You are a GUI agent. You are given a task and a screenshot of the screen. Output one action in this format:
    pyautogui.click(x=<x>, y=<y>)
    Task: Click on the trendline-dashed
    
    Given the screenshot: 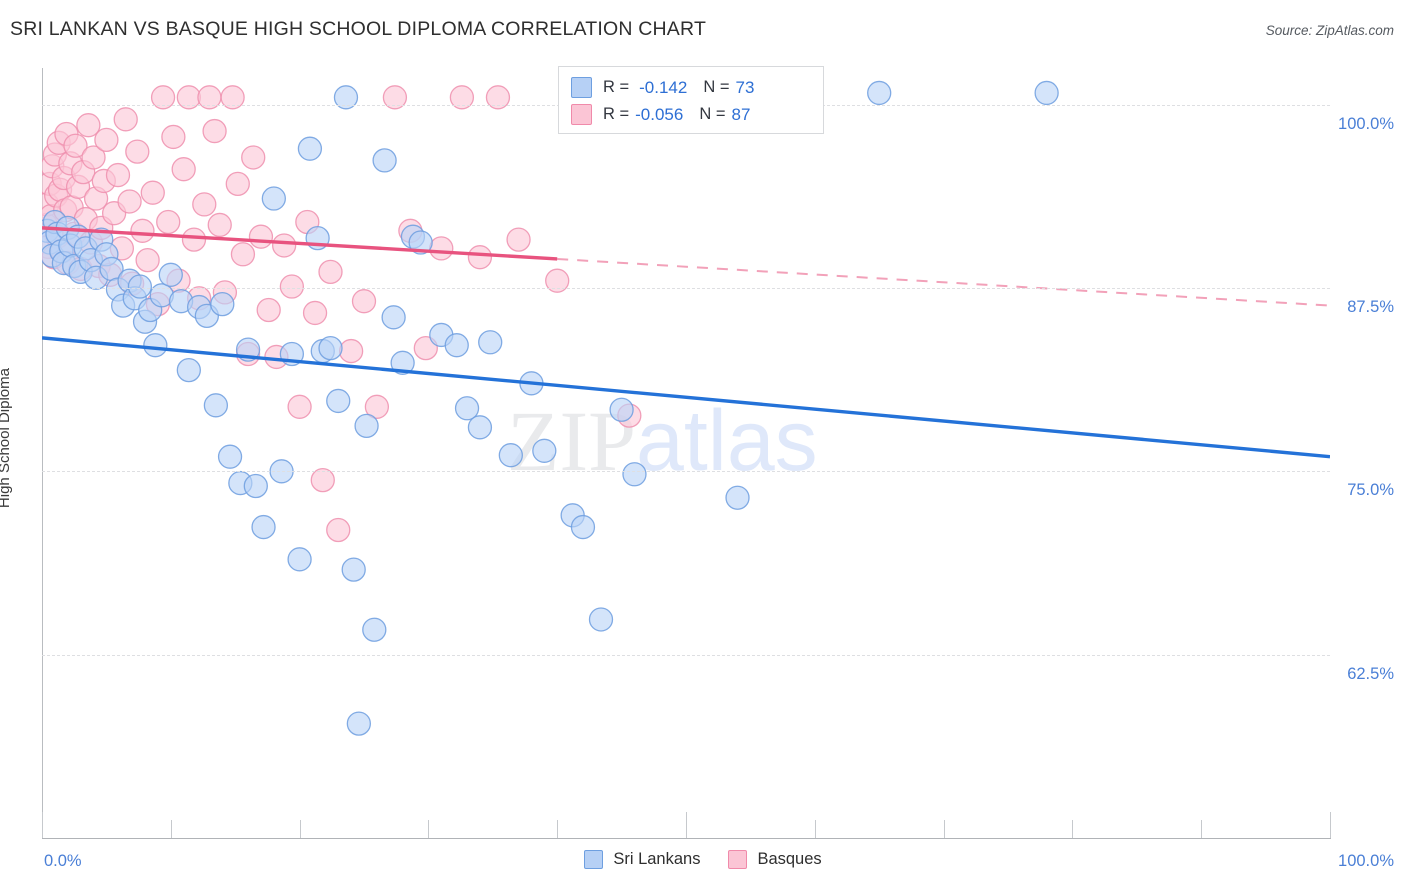 What is the action you would take?
    pyautogui.click(x=943, y=282)
    